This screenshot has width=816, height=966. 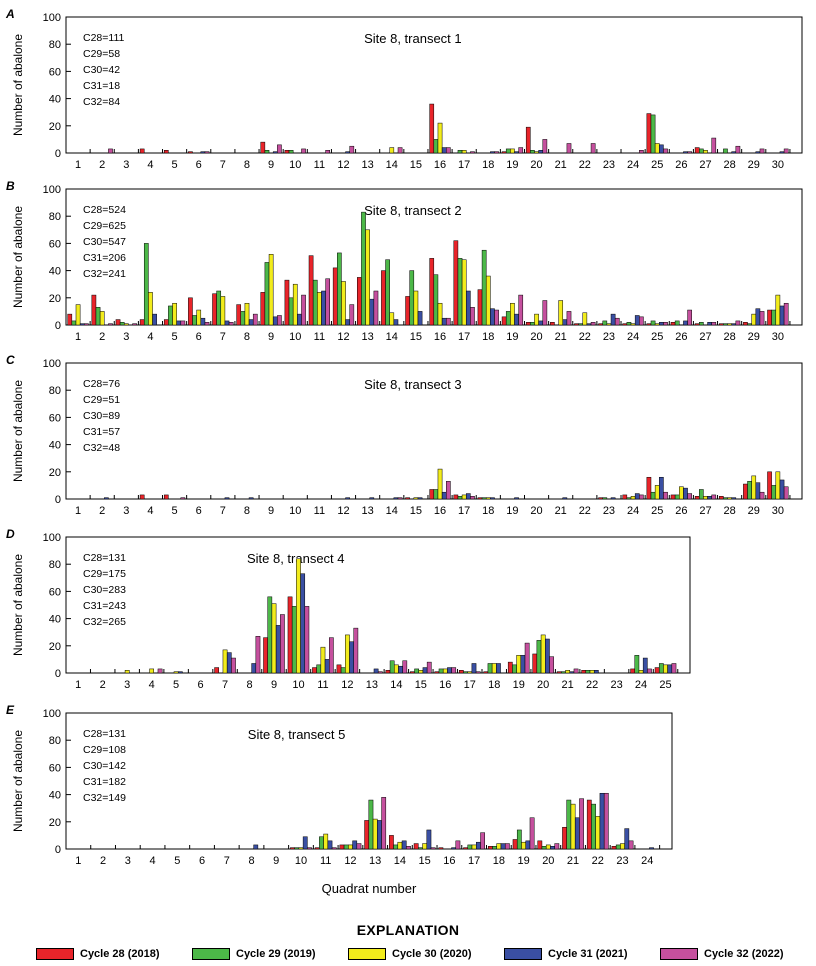 I want to click on totals-label: C30=89, so click(x=101, y=416).